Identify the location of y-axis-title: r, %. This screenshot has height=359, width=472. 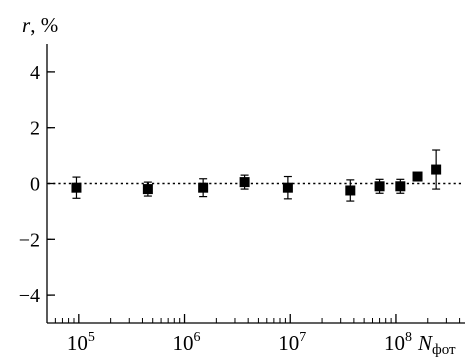
(40, 25).